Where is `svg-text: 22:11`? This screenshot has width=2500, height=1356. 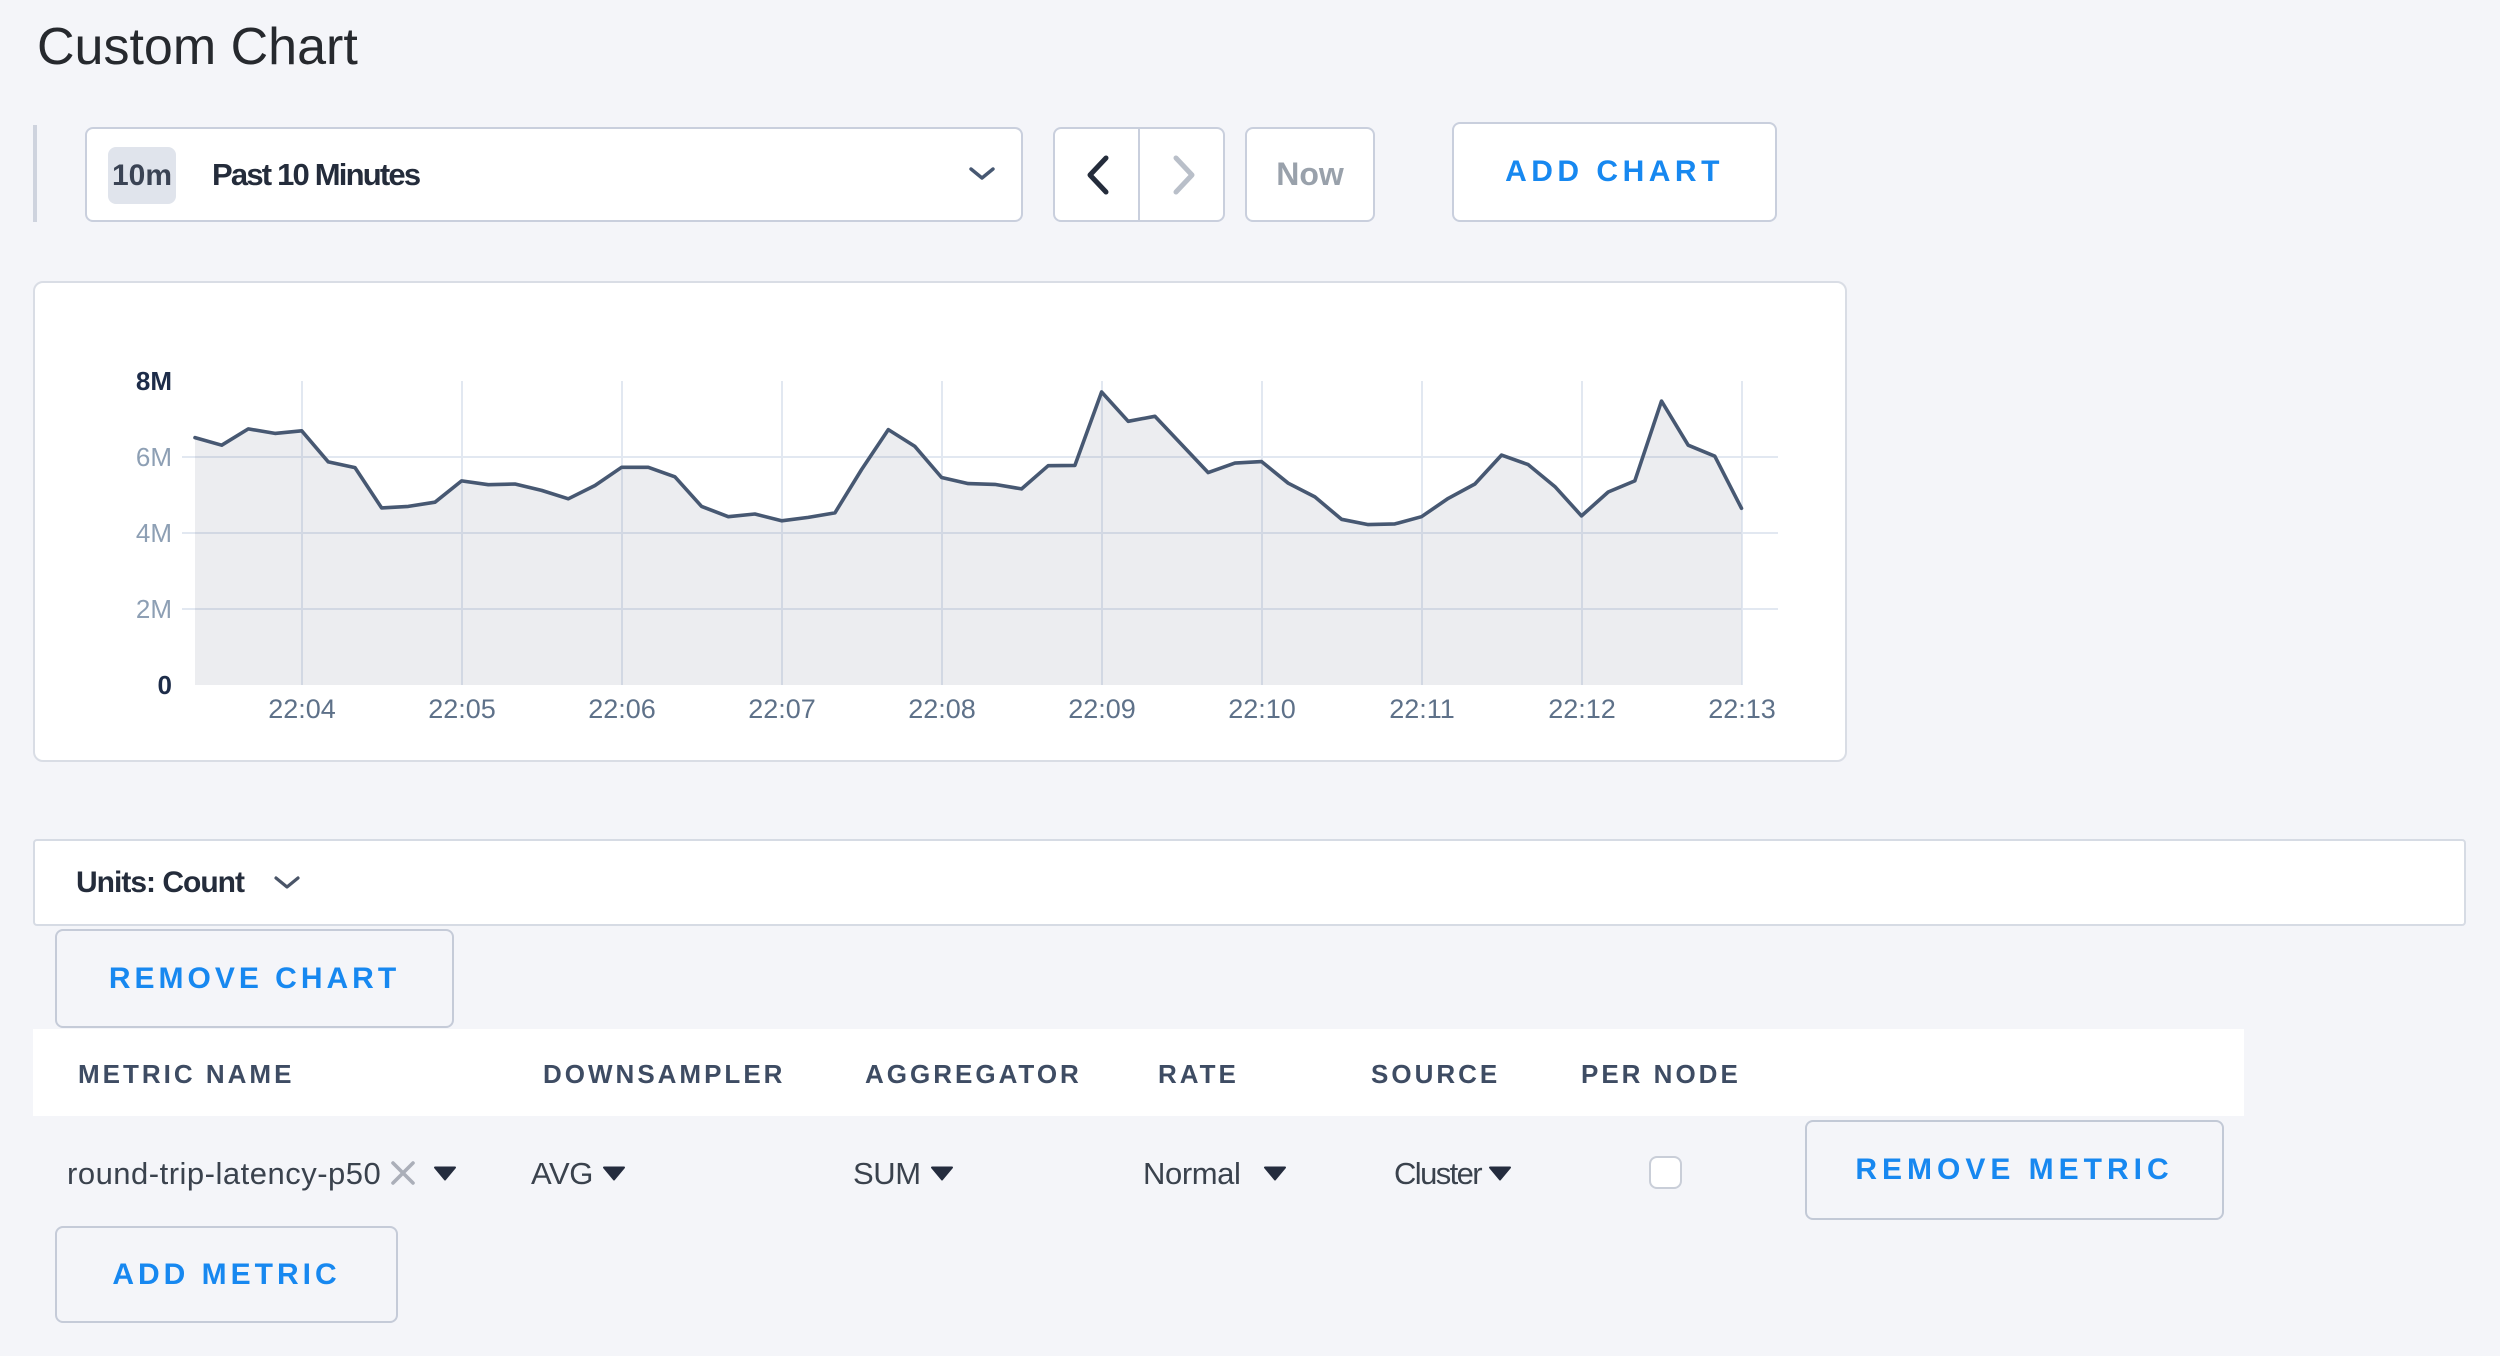 svg-text: 22:11 is located at coordinates (1422, 709).